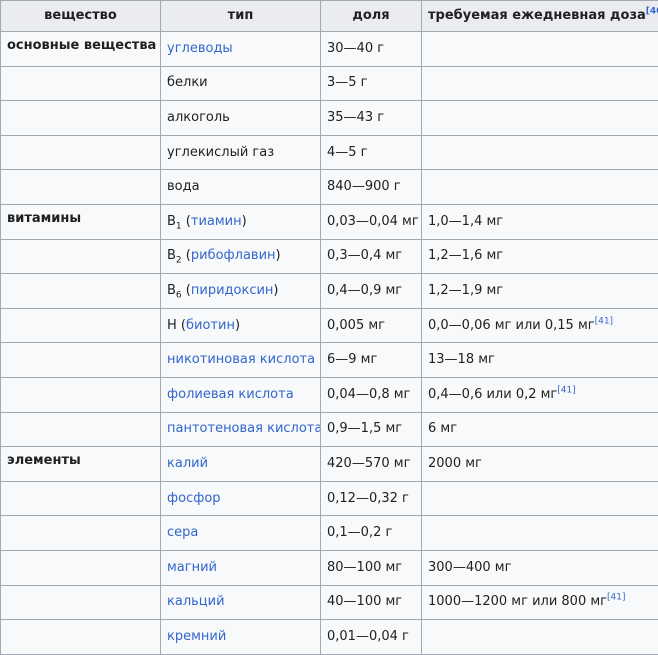 The width and height of the screenshot is (658, 655). What do you see at coordinates (371, 152) in the screenshot?
I see `share-cell: 4—5 г` at bounding box center [371, 152].